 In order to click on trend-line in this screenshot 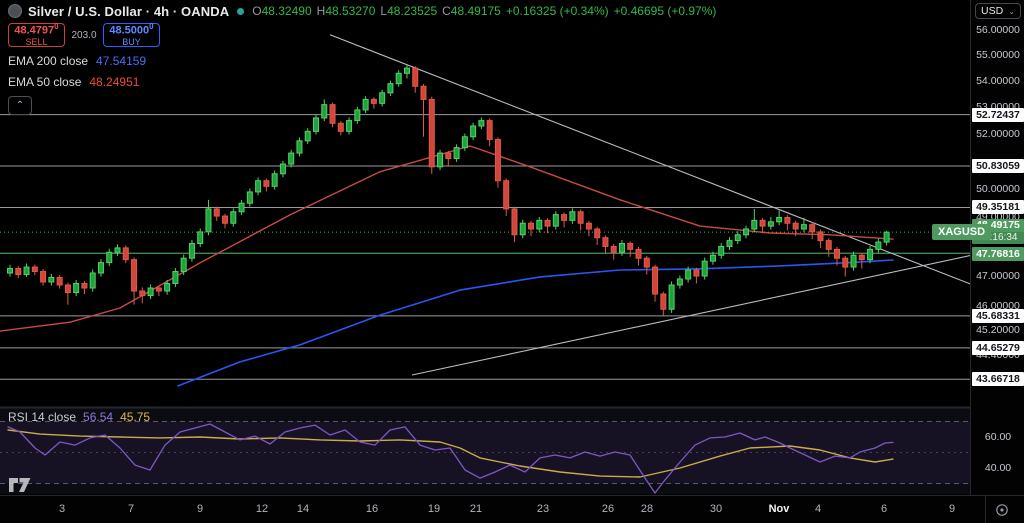, I will do `click(690, 314)`.